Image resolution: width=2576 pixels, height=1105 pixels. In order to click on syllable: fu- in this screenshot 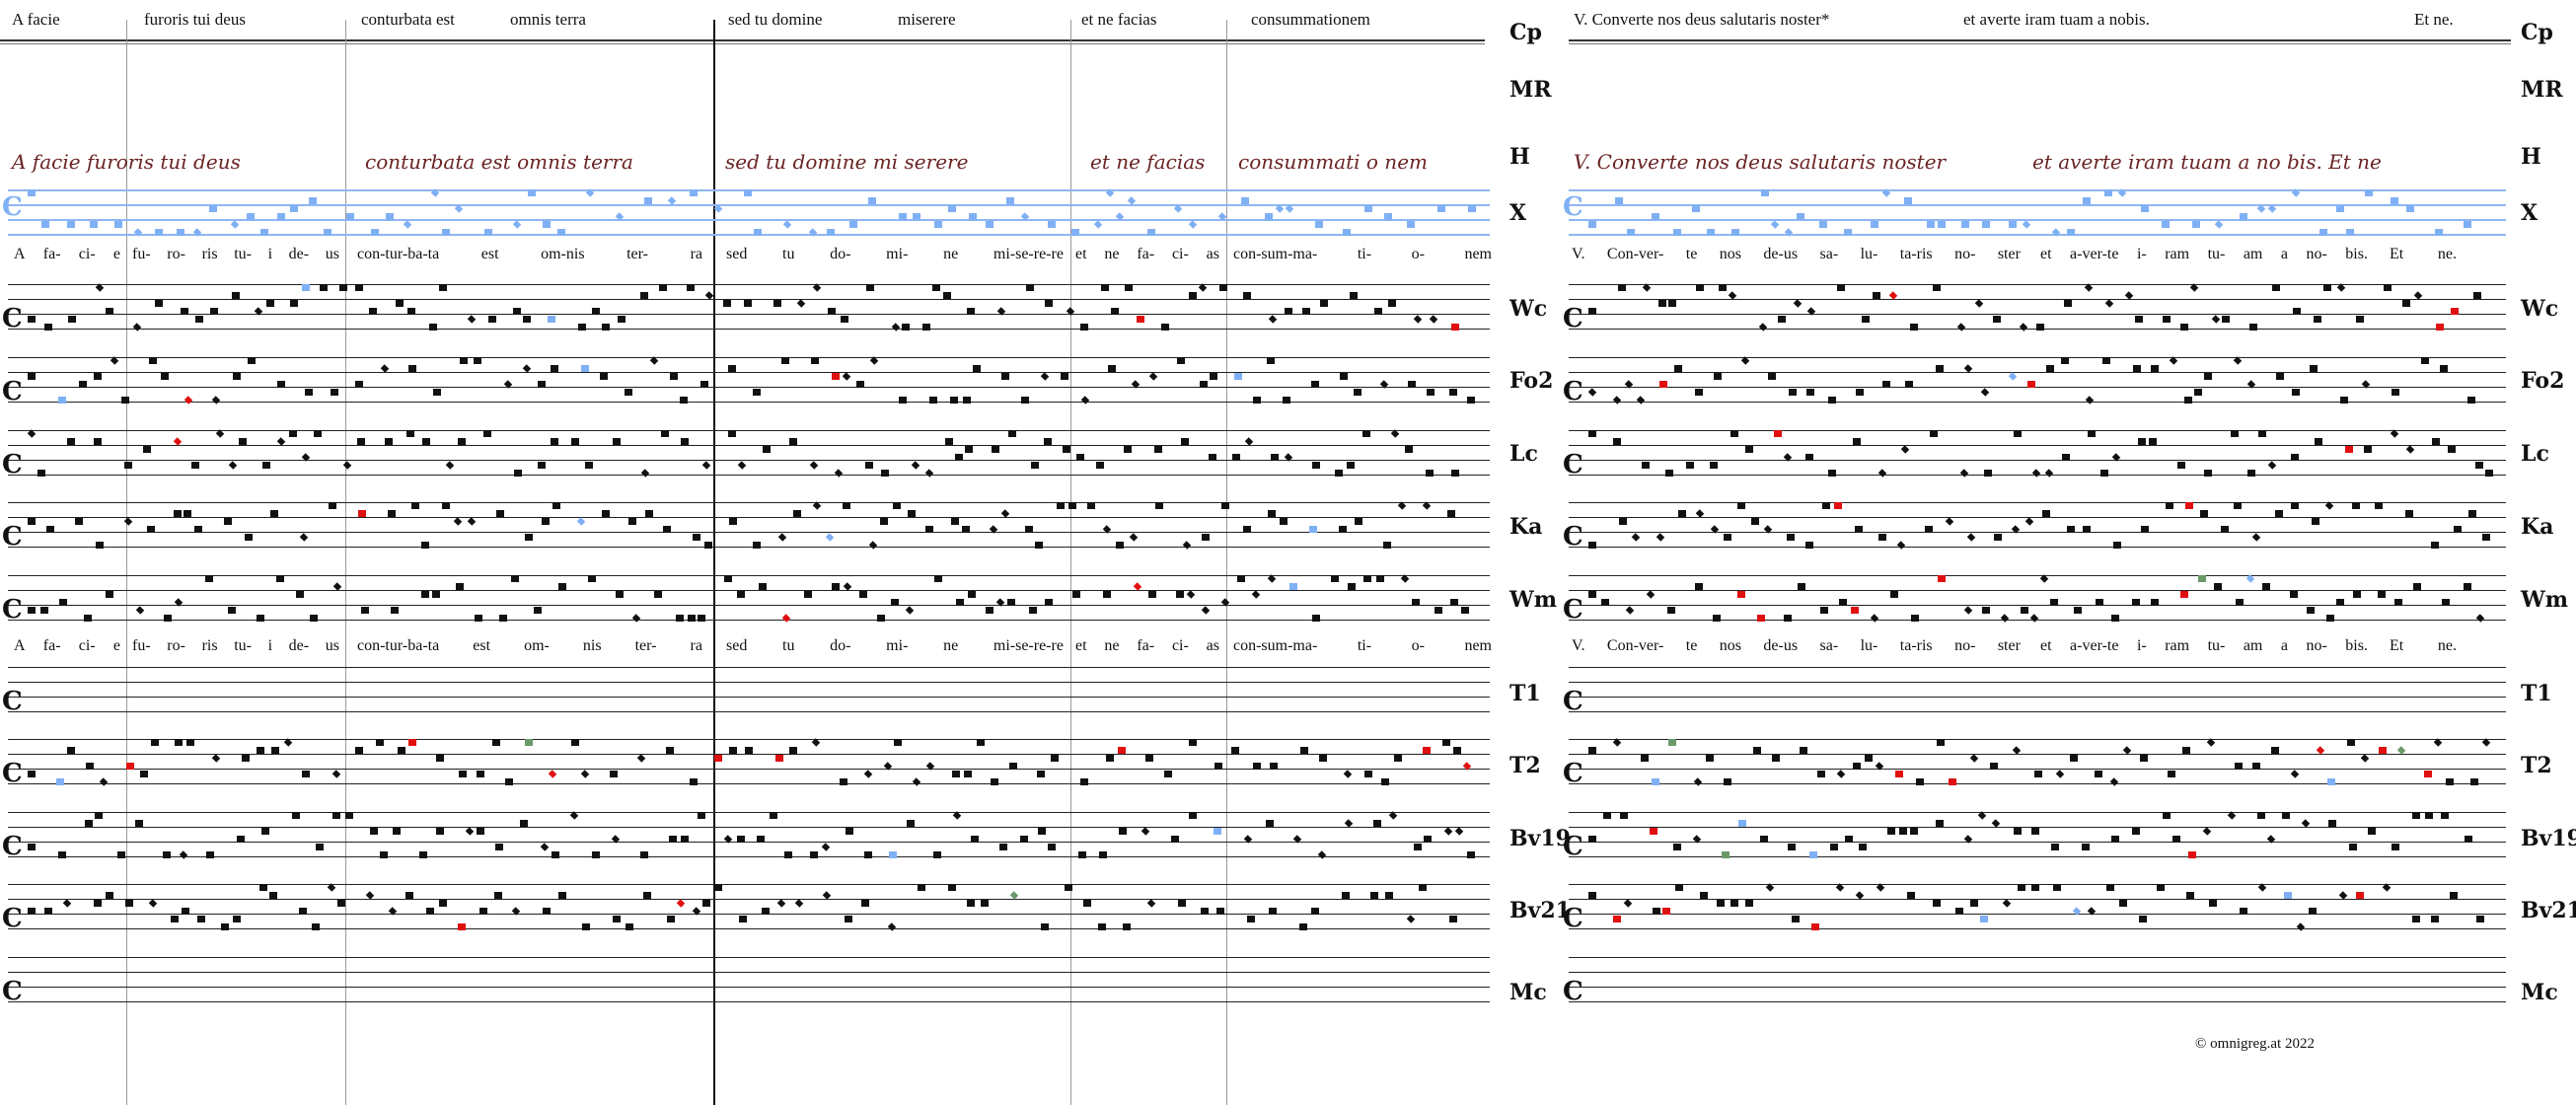, I will do `click(141, 645)`.